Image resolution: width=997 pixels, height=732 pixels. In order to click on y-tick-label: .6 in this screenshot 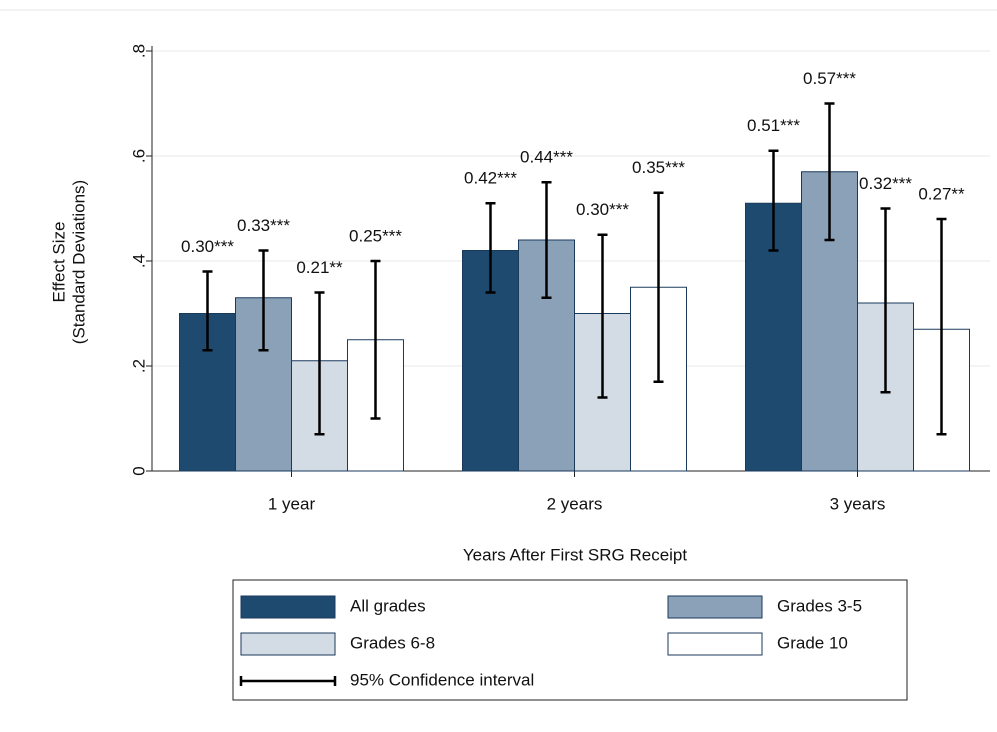, I will do `click(138, 156)`.